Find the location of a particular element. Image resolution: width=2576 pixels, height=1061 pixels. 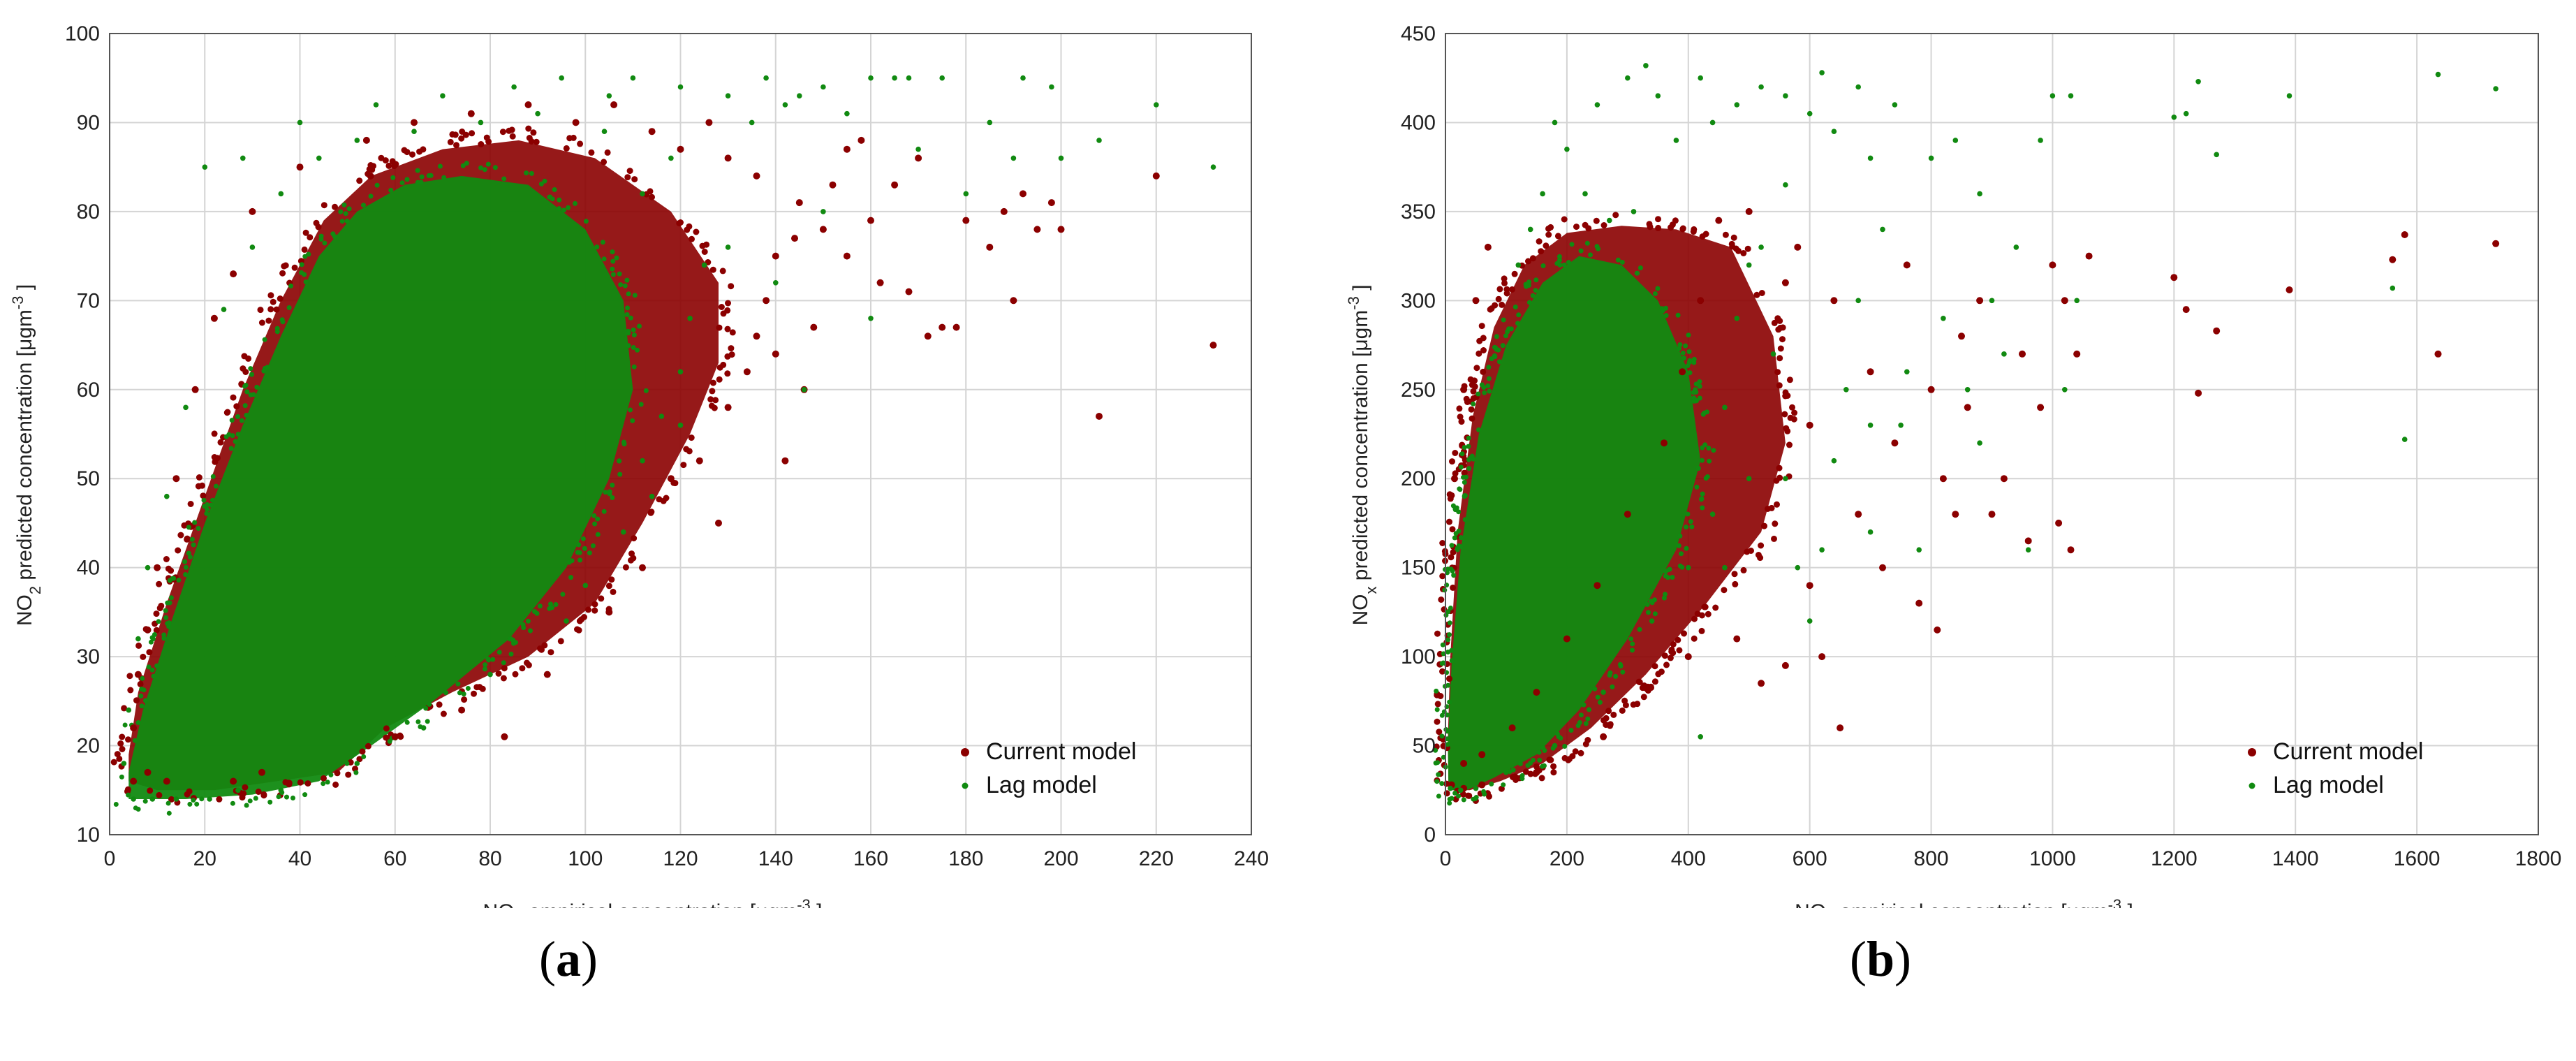

x-tick-label: 800 is located at coordinates (1931, 858).